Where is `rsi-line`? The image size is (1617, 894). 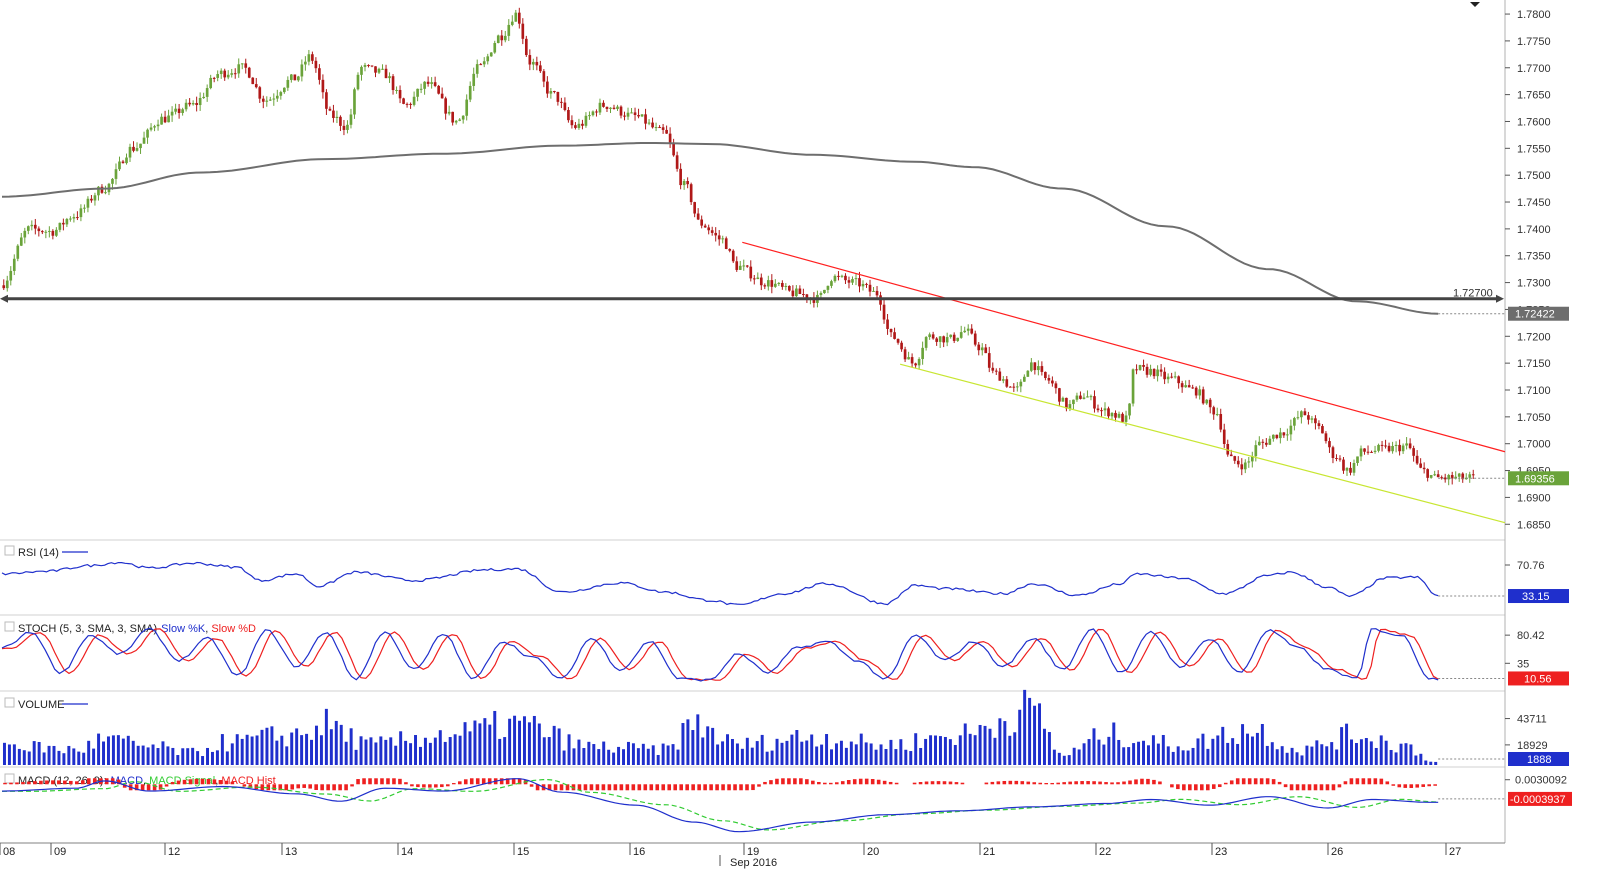
rsi-line is located at coordinates (720, 583).